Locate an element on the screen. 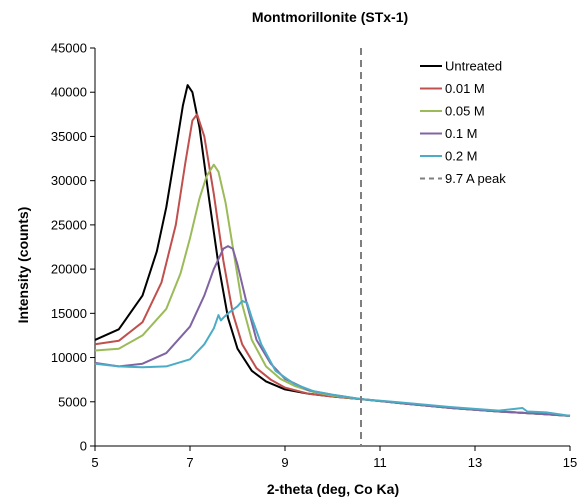 The image size is (585, 500). y-axis-title: Intensity (counts) is located at coordinates (23, 265).